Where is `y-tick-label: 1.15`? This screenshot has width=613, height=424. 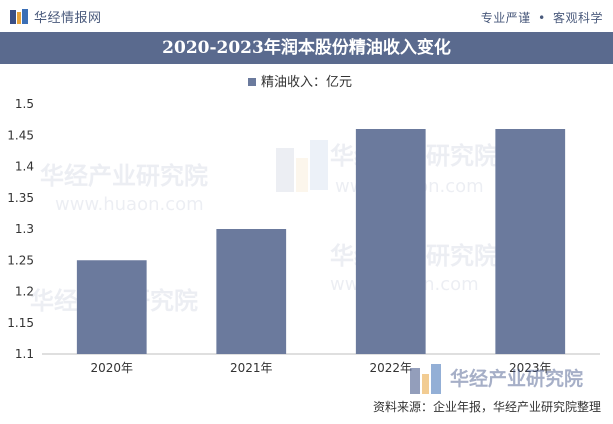
y-tick-label: 1.15 is located at coordinates (20, 323).